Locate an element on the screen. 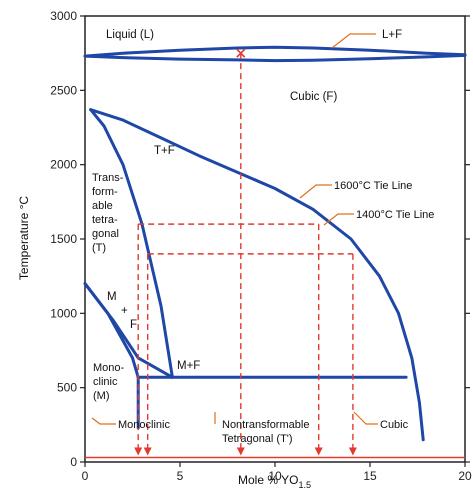  annotation-nontrans-2: Tetragonal (T') is located at coordinates (257, 439).